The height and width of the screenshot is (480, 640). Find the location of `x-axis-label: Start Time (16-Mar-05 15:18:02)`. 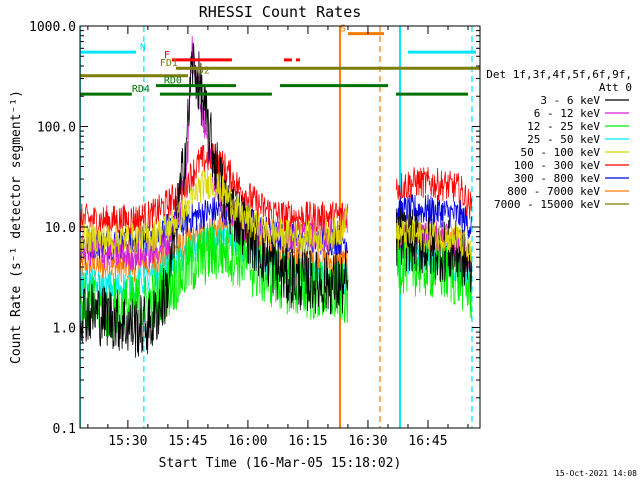

x-axis-label: Start Time (16-Mar-05 15:18:02) is located at coordinates (280, 463).